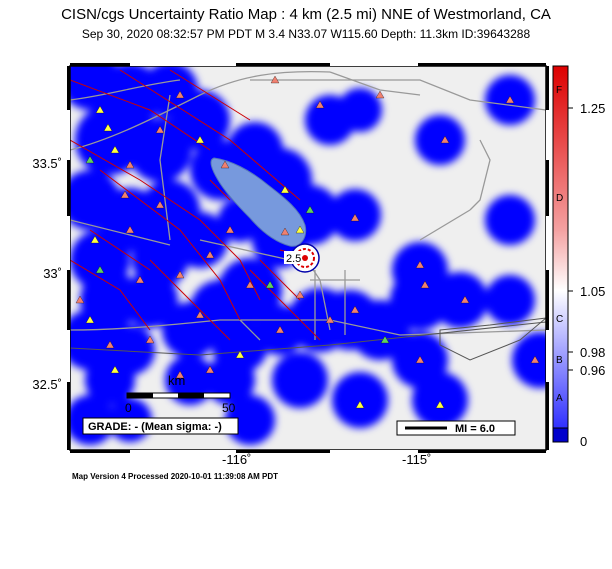 The height and width of the screenshot is (569, 612). What do you see at coordinates (559, 90) in the screenshot?
I see `colorbar-grade-f: F` at bounding box center [559, 90].